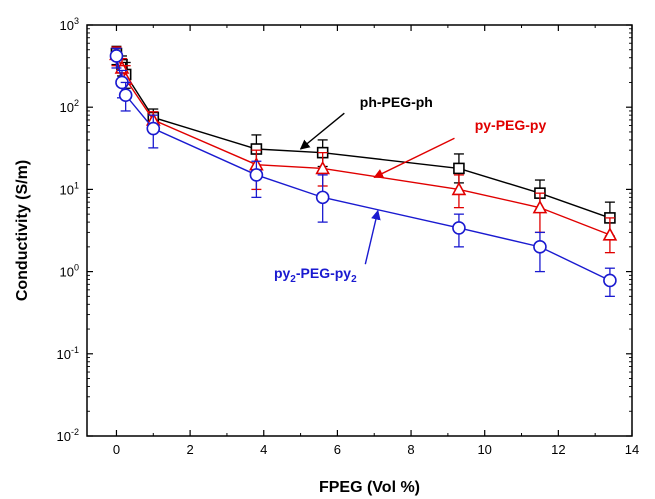 The image size is (655, 499). Describe the element at coordinates (369, 487) in the screenshot. I see `x-axis-title: FPEG (Vol %)` at that location.